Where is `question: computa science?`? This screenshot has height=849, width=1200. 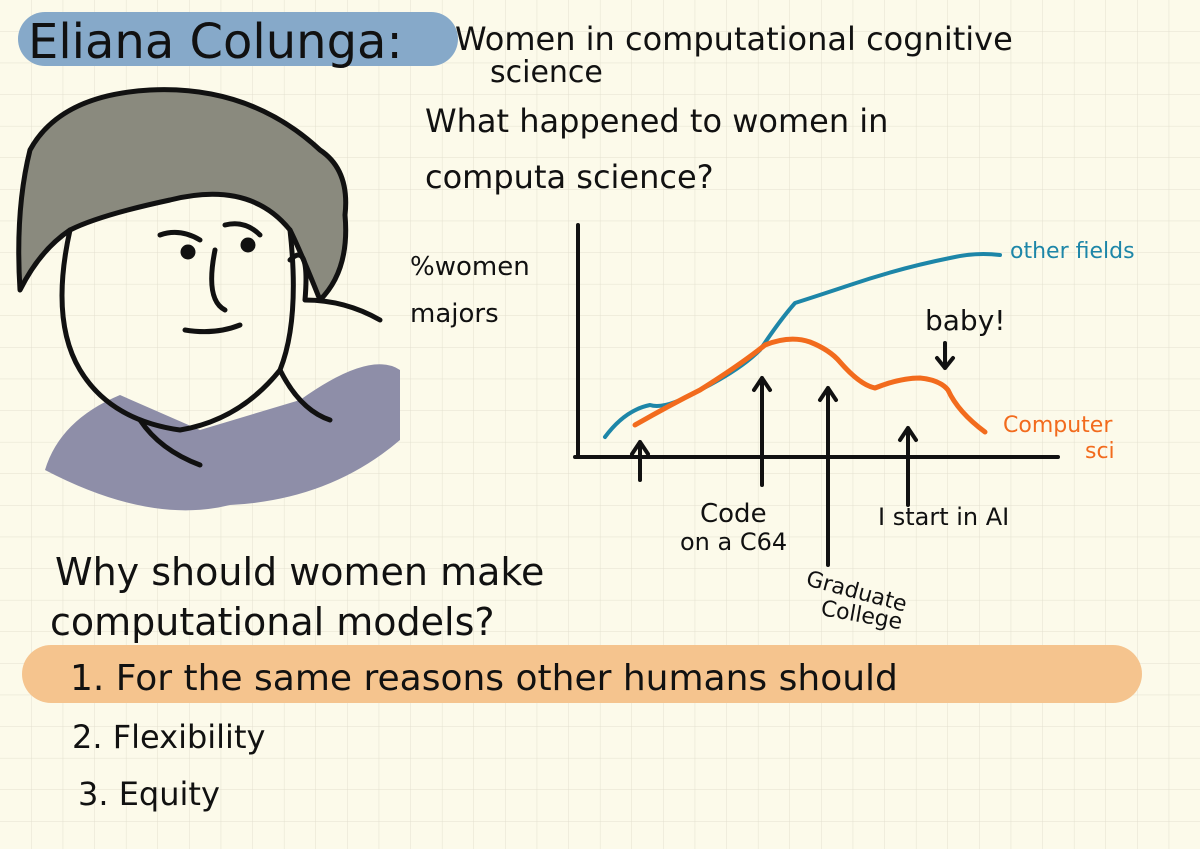 question: computa science? is located at coordinates (569, 177).